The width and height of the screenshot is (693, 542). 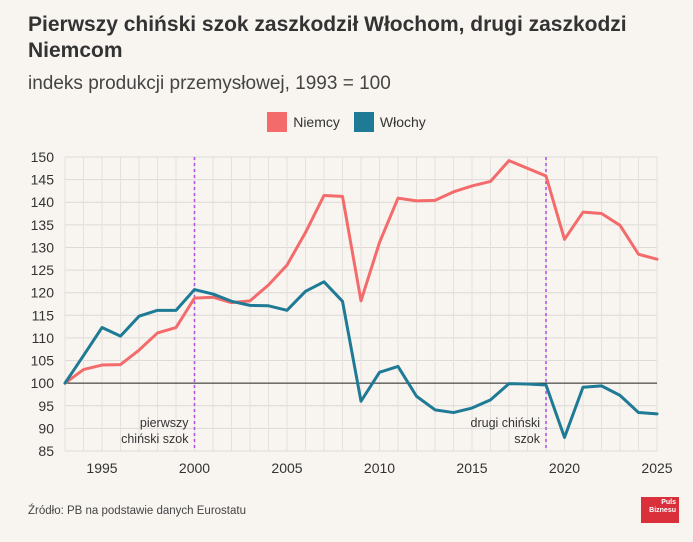 I want to click on y-tick-label: 95, so click(x=46, y=406).